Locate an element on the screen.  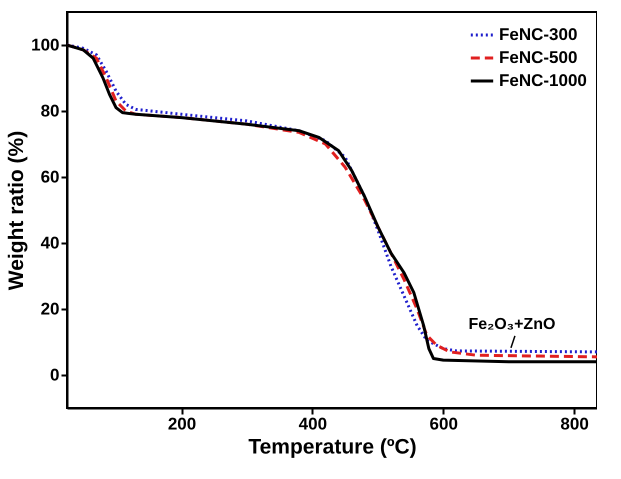
y-tick-label: 0 is located at coordinates (55, 375).